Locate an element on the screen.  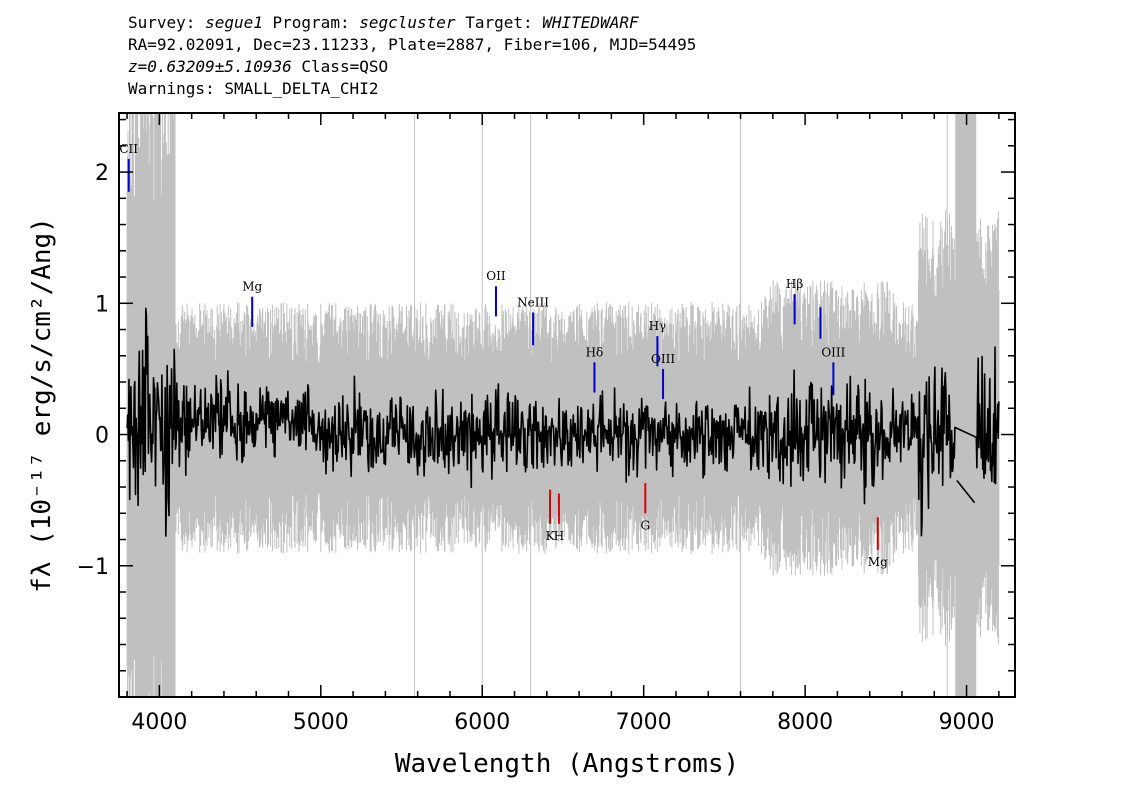
masked-band is located at coordinates (966, 405).